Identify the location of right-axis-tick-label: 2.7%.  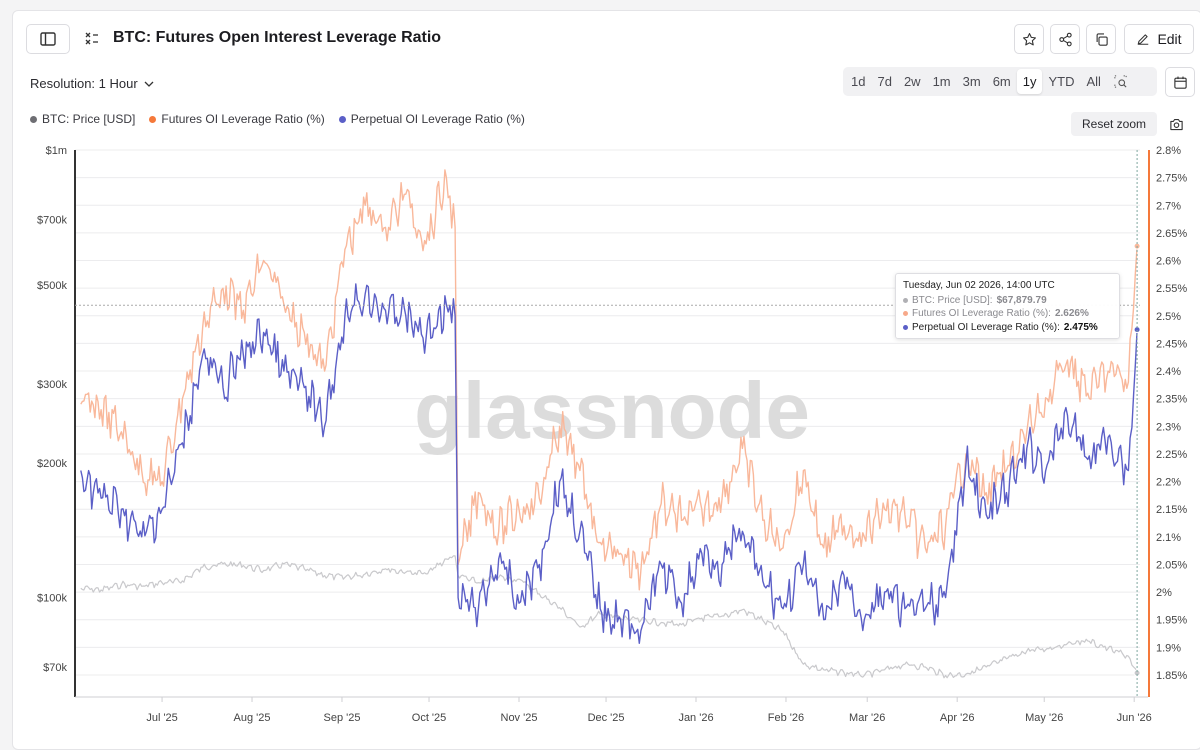
(1168, 206).